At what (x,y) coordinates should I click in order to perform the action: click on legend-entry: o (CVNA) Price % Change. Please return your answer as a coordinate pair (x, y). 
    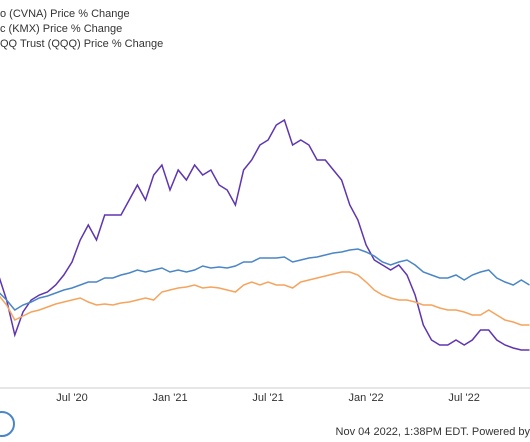
    Looking at the image, I should click on (65, 14).